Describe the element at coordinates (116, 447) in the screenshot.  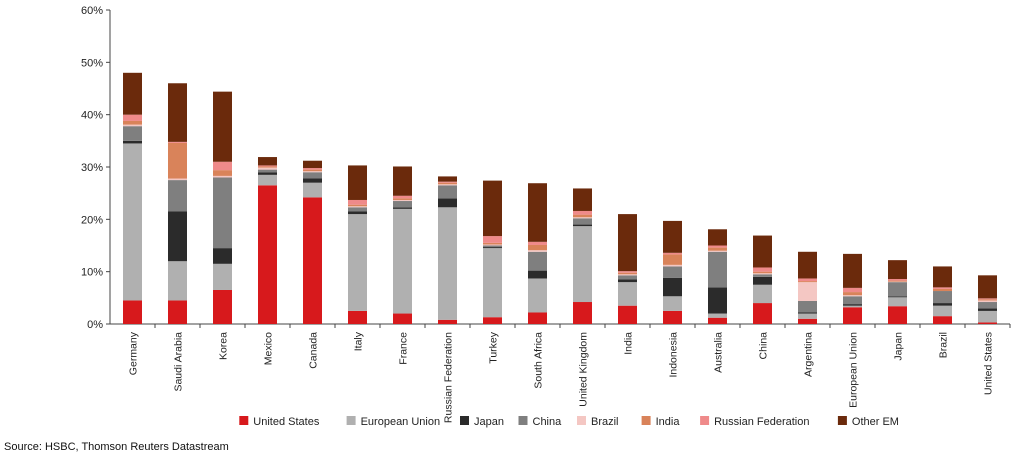
I see `source-note: Source: HSBC, Thomson Reuters Datastream` at that location.